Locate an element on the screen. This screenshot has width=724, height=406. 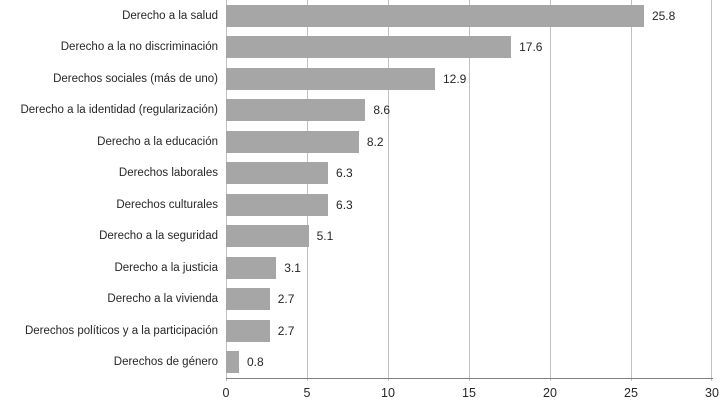
category-label: Derechos laborales is located at coordinates (168, 173).